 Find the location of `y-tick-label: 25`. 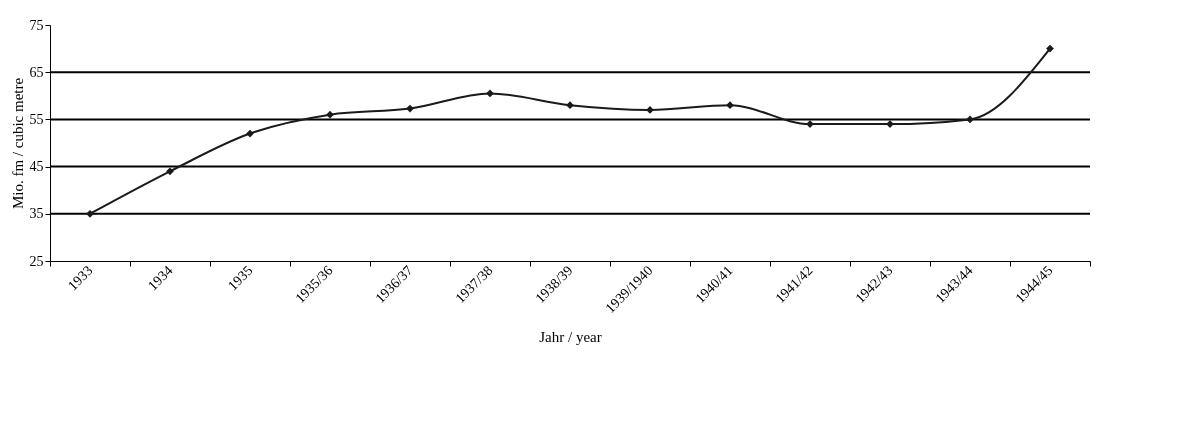

y-tick-label: 25 is located at coordinates (36, 261).